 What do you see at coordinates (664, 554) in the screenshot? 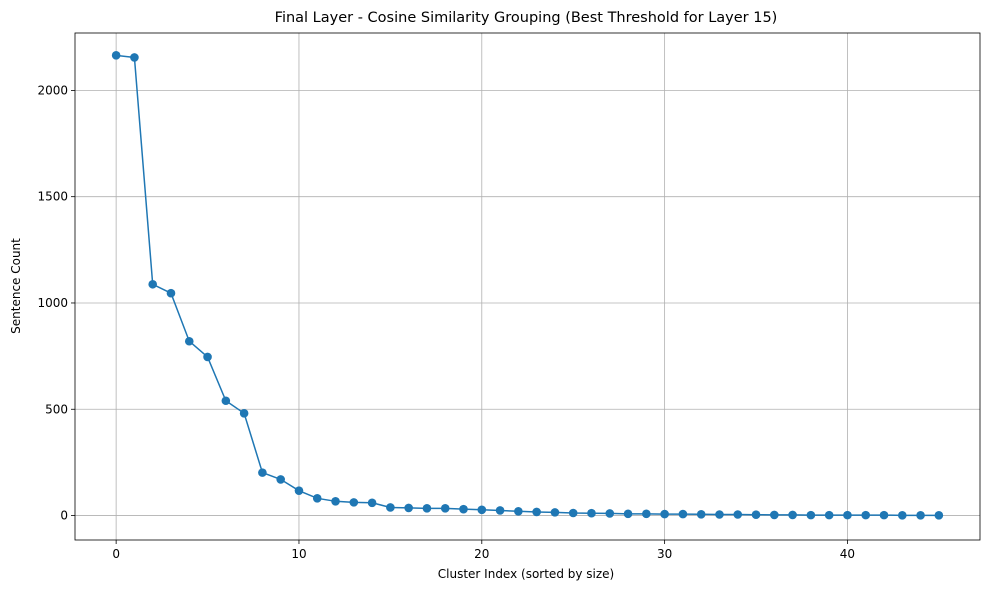
I see `x-tick-label: 30` at bounding box center [664, 554].